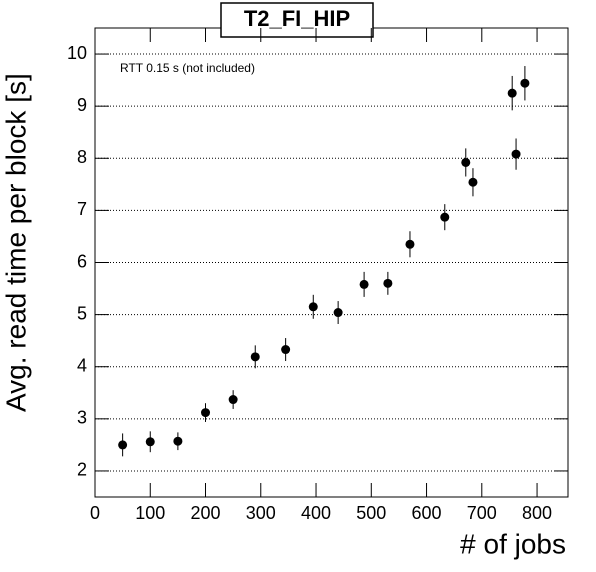  What do you see at coordinates (15, 242) in the screenshot?
I see `y-axis-label: Avg. read time per block [s]` at bounding box center [15, 242].